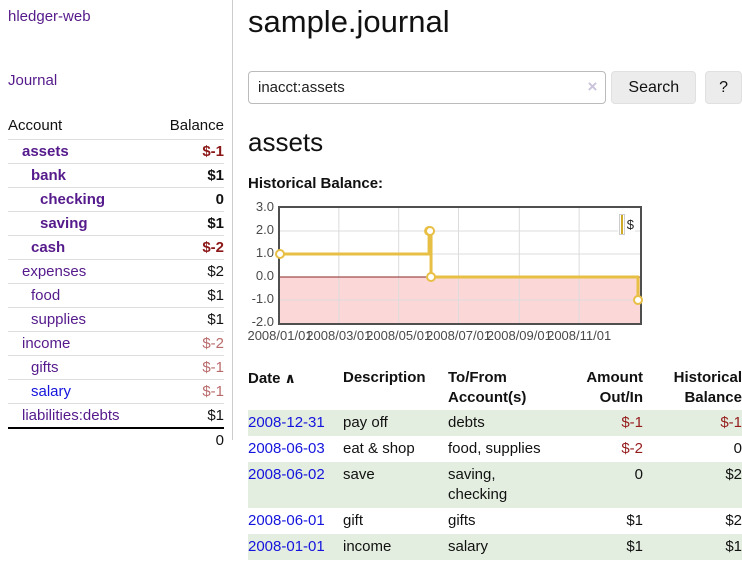 The width and height of the screenshot is (742, 582). I want to click on transaction-date-link: 2008-06-01, so click(286, 520).